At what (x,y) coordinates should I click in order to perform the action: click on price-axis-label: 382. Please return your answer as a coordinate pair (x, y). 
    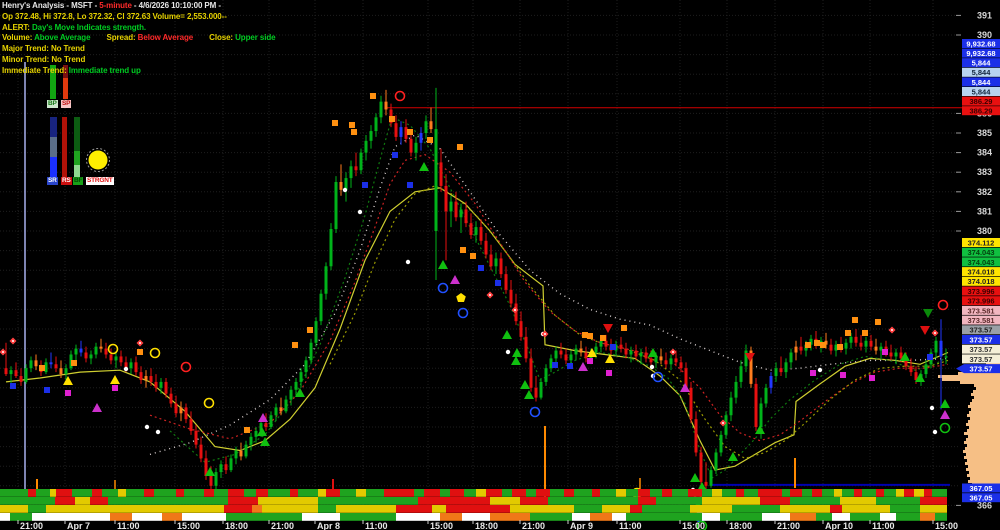
    Looking at the image, I should click on (984, 192).